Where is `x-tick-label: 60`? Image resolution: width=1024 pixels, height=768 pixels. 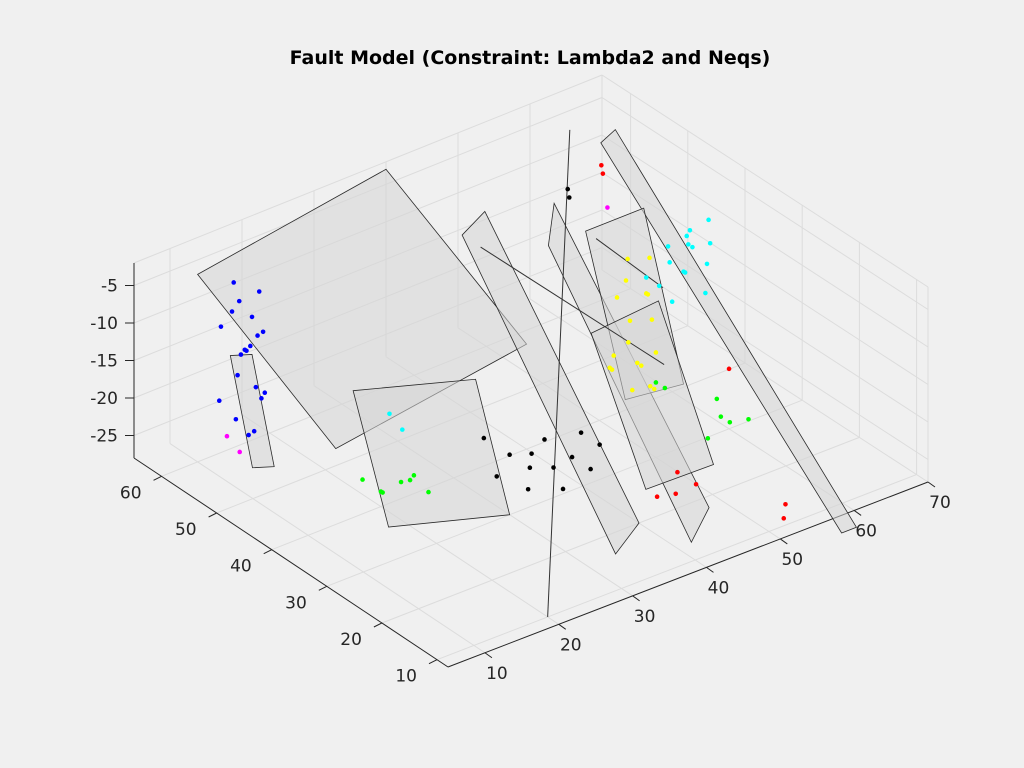
x-tick-label: 60 is located at coordinates (866, 531).